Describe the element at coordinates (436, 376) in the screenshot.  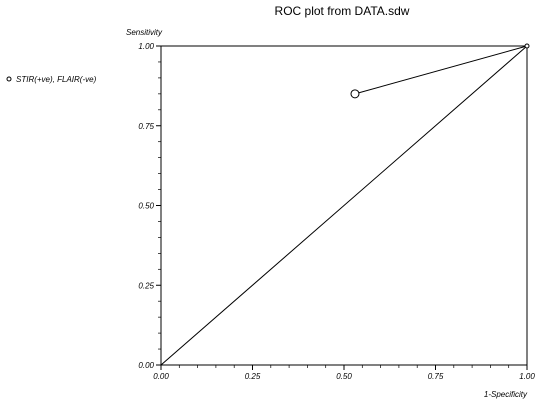
I see `x-tick-label: 0.75` at that location.